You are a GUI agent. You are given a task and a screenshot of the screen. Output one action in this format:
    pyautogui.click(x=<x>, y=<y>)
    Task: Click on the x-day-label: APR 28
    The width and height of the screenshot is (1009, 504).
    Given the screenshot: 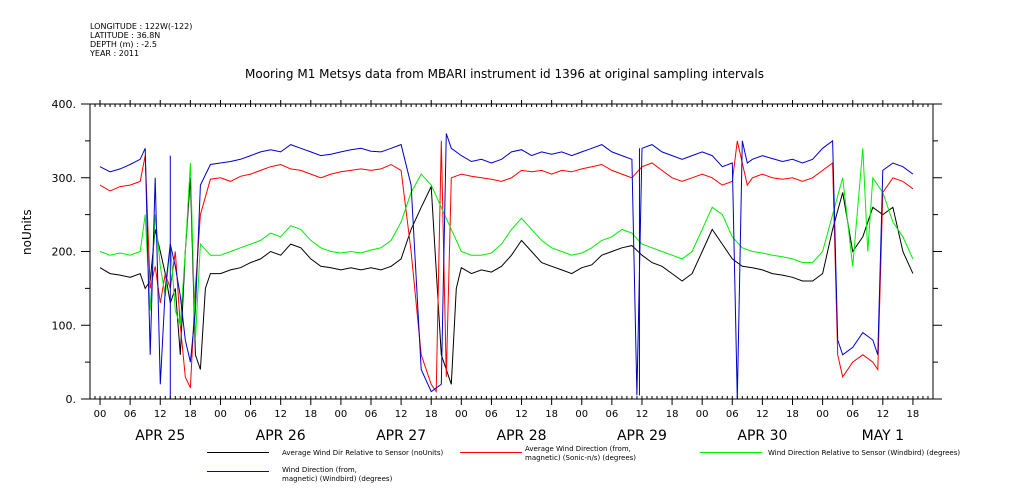 What is the action you would take?
    pyautogui.click(x=522, y=436)
    